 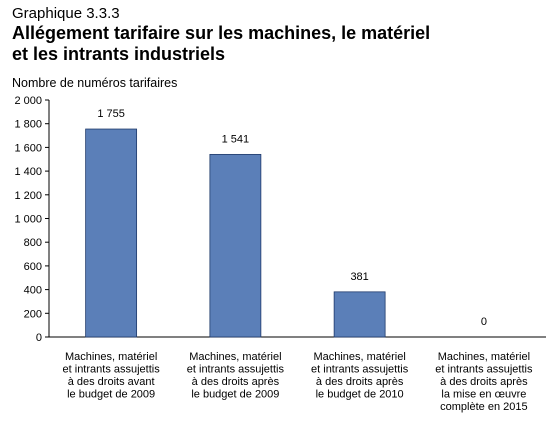 What do you see at coordinates (119, 54) in the screenshot?
I see `chart-title-line-2: et les intrants industriels` at bounding box center [119, 54].